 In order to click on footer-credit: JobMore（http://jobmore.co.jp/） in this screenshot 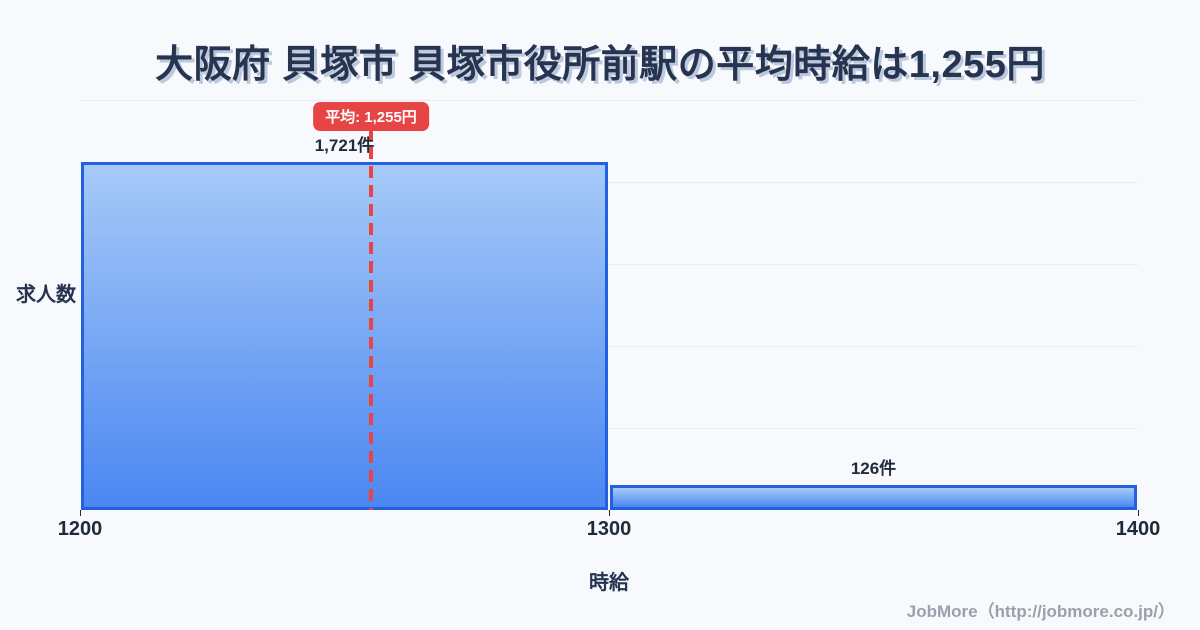, I will do `click(1040, 611)`.